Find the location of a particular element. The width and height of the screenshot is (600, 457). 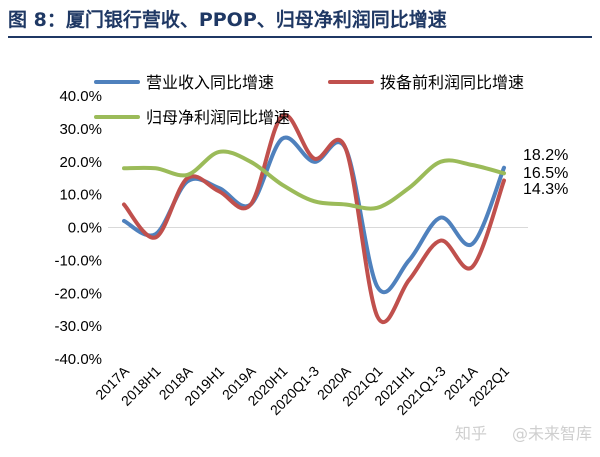

watermark-left: 知乎 is located at coordinates (471, 433).